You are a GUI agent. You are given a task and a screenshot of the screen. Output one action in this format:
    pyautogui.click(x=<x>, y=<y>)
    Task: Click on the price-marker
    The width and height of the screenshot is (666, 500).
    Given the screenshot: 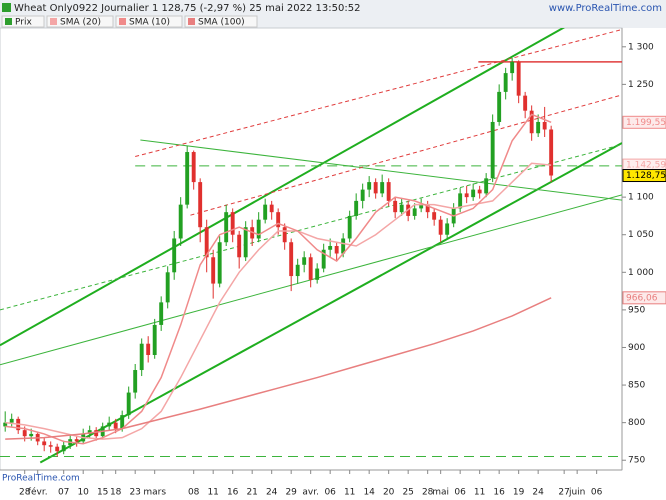 What is the action you would take?
    pyautogui.click(x=644, y=122)
    